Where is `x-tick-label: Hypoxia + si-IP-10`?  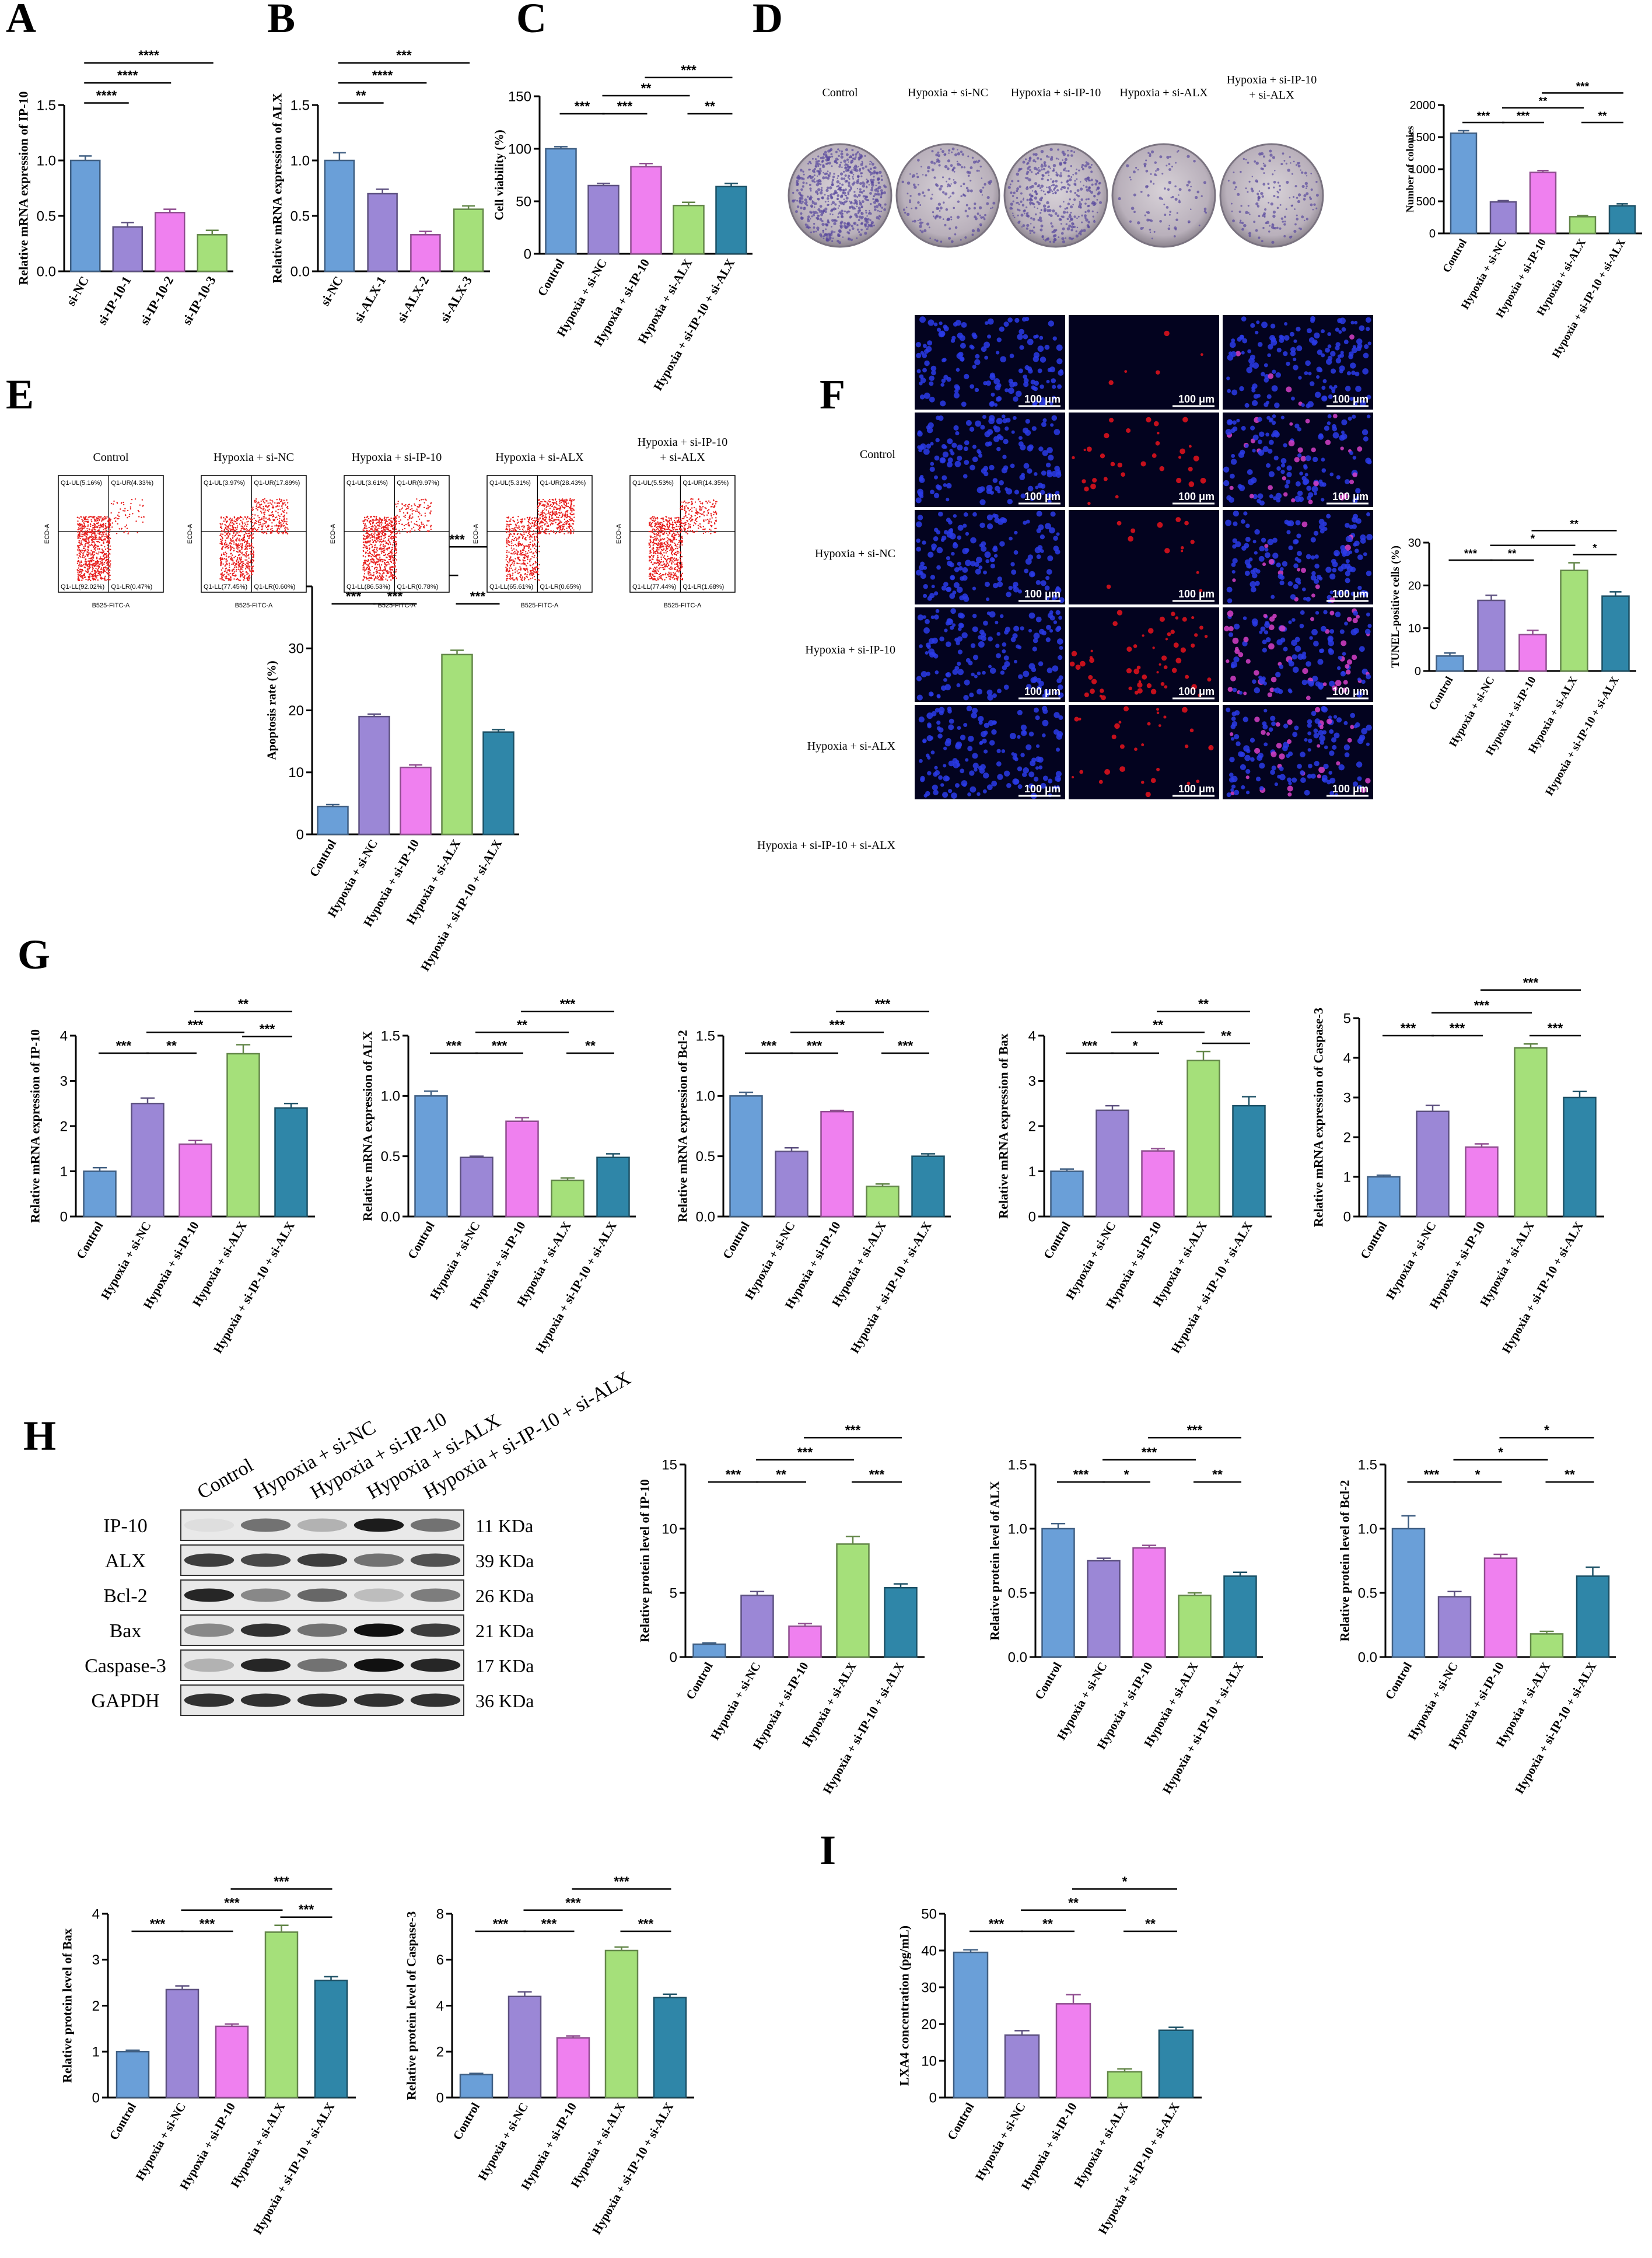 x-tick-label: Hypoxia + si-IP-10 is located at coordinates (1049, 2146).